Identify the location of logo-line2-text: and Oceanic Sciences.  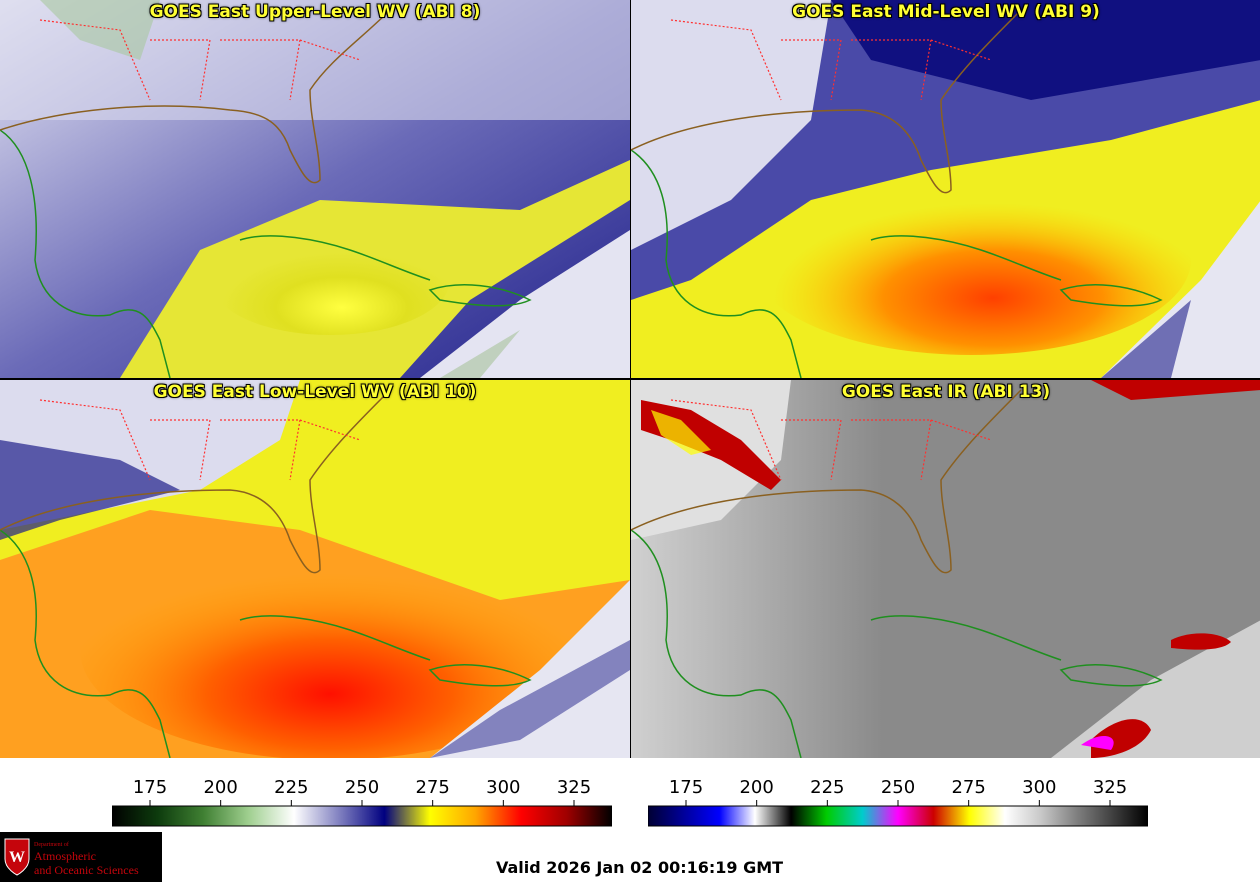
(86, 870).